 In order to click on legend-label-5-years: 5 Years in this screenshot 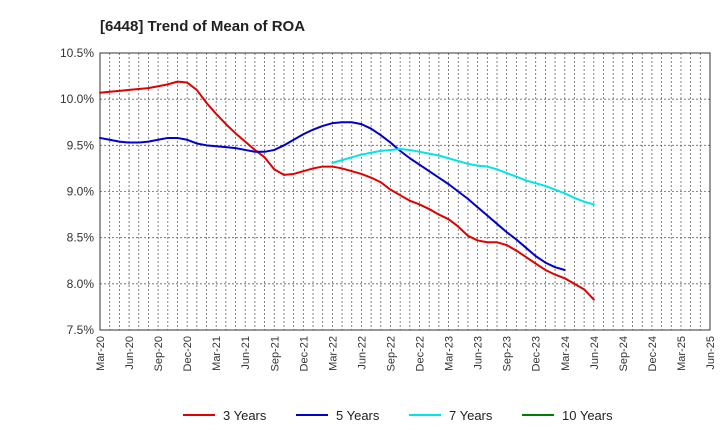, I will do `click(358, 415)`.